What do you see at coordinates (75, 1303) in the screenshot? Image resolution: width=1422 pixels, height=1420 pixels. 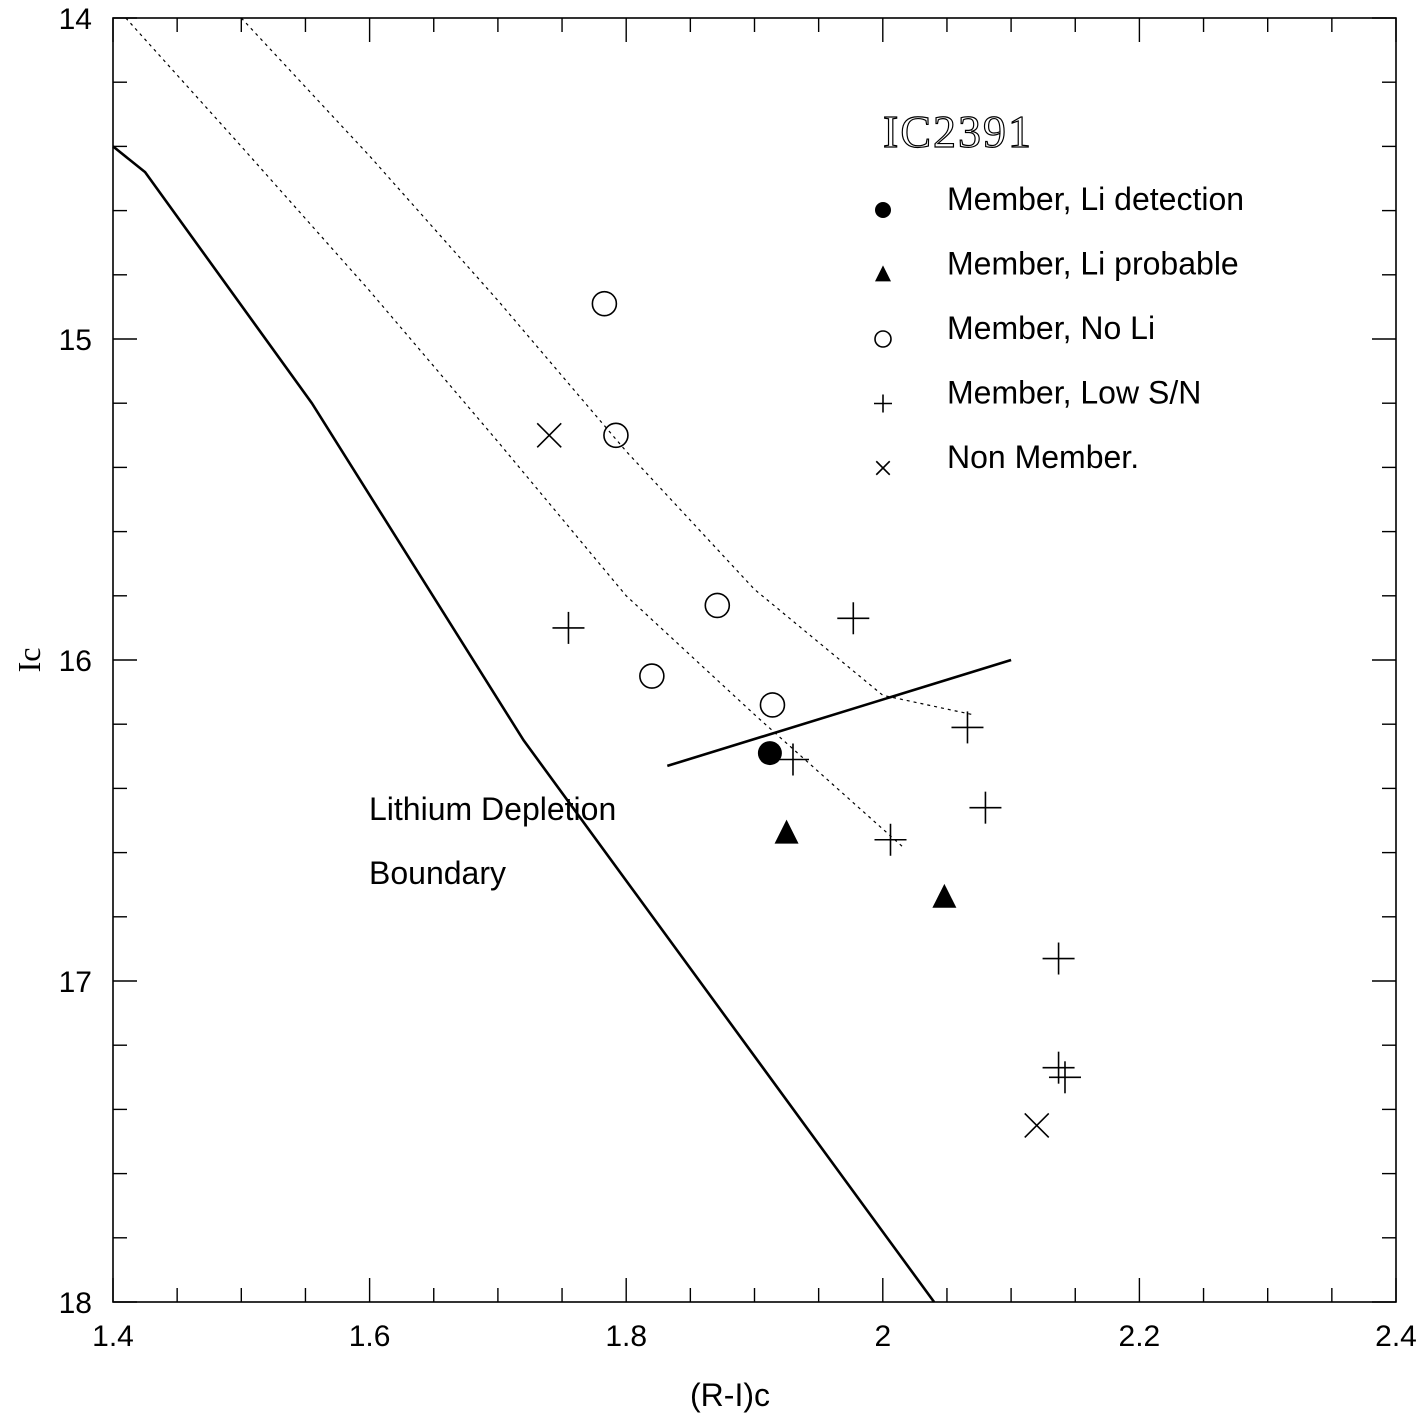 I see `y-tick-label: 18` at bounding box center [75, 1303].